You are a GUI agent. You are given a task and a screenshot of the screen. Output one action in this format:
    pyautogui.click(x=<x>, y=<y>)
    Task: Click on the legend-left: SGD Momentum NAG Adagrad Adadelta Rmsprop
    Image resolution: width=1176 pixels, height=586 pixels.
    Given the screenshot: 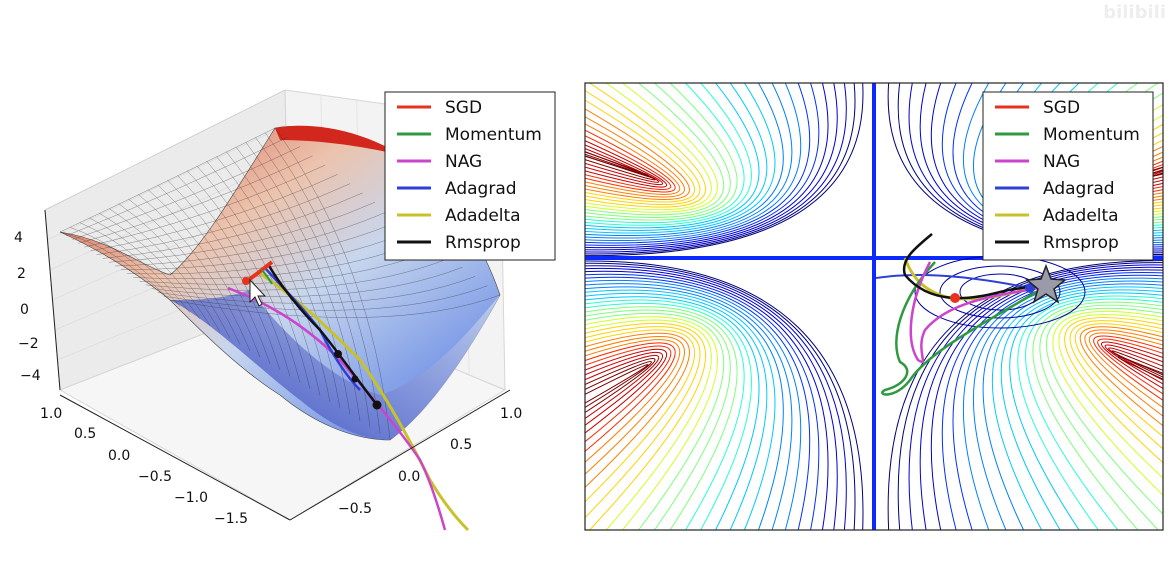 What is the action you would take?
    pyautogui.click(x=470, y=176)
    